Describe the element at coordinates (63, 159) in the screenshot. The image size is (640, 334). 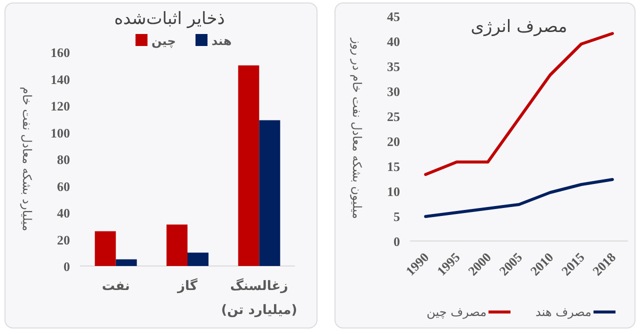
I see `y-tick-label: 80` at that location.